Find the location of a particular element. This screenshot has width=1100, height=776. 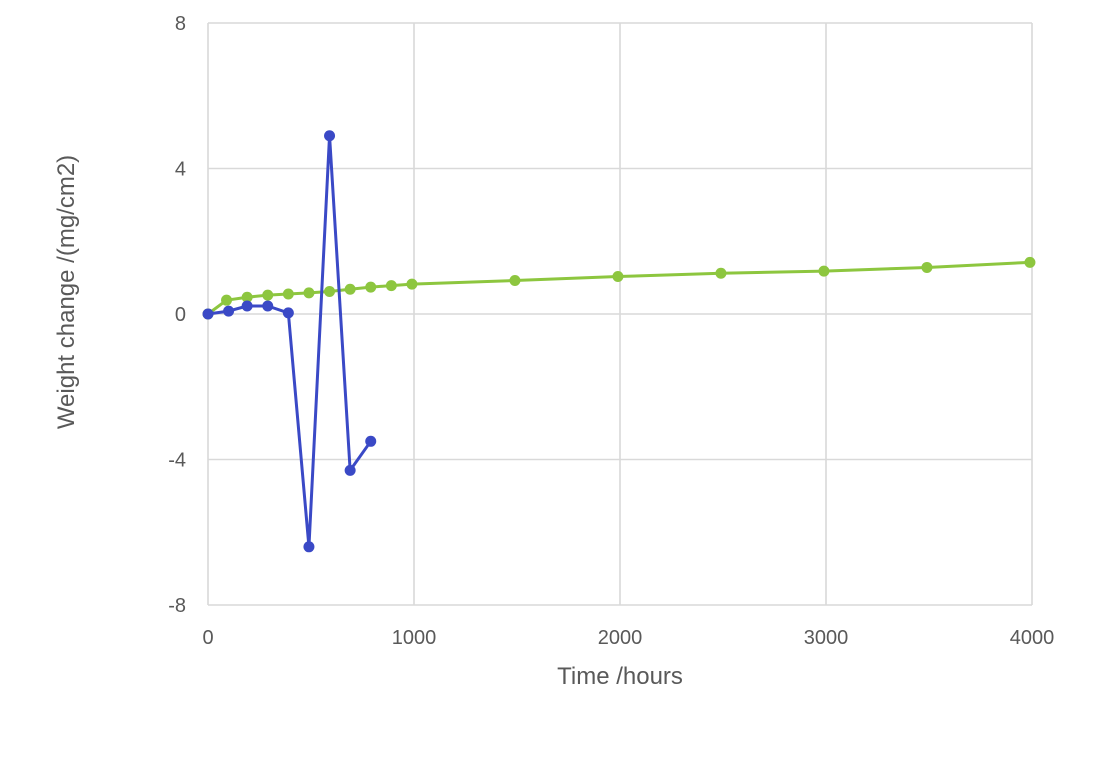

y-tick-label: -8 is located at coordinates (177, 606).